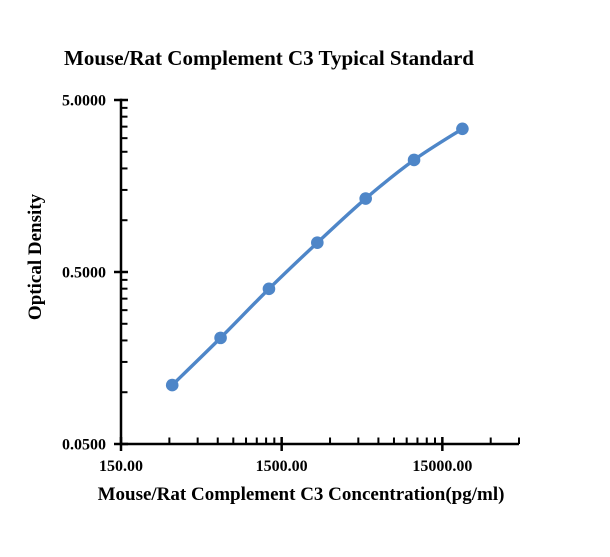 The width and height of the screenshot is (610, 557). What do you see at coordinates (282, 466) in the screenshot?
I see `x-tick-label: 1500.00` at bounding box center [282, 466].